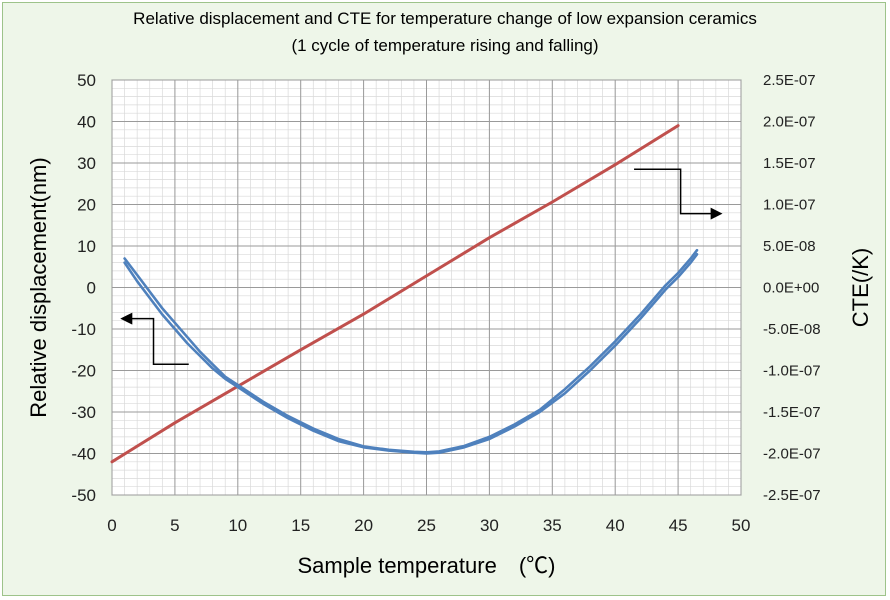 This screenshot has height=600, width=890. Describe the element at coordinates (174, 525) in the screenshot. I see `x-tick-label: 5` at that location.